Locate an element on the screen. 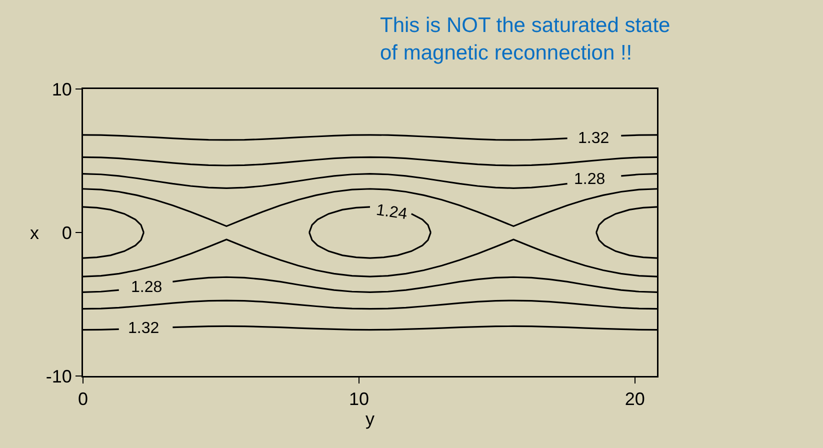  y-axis-title: x is located at coordinates (34, 233).